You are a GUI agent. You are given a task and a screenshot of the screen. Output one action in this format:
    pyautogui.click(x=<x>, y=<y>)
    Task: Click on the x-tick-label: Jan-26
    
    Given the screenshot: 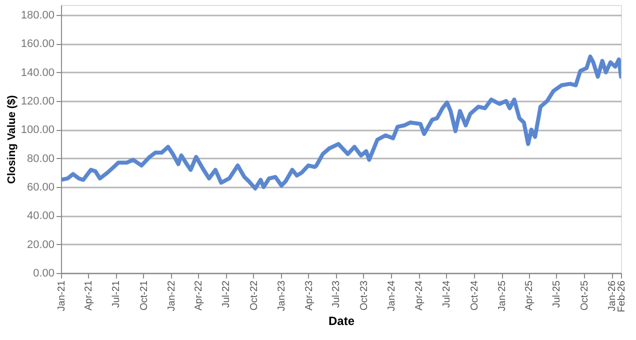 What is the action you would take?
    pyautogui.click(x=612, y=296)
    